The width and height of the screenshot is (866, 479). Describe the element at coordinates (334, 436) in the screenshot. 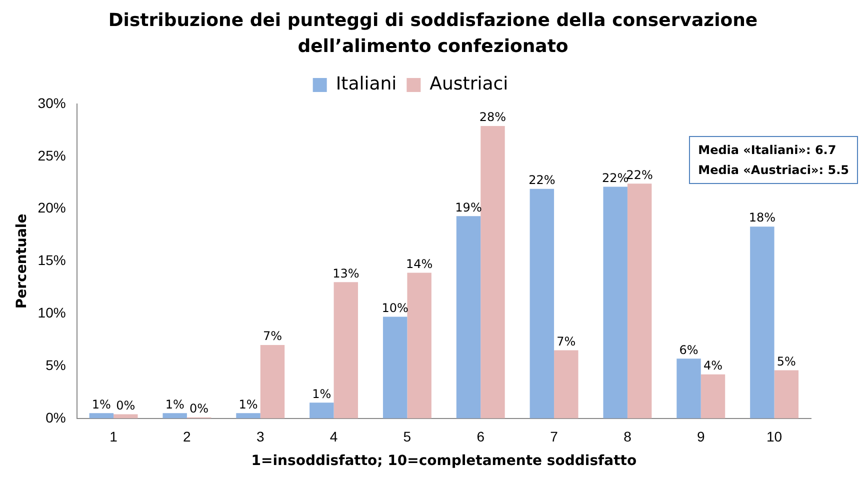

I see `x-tick-label: 4` at that location.